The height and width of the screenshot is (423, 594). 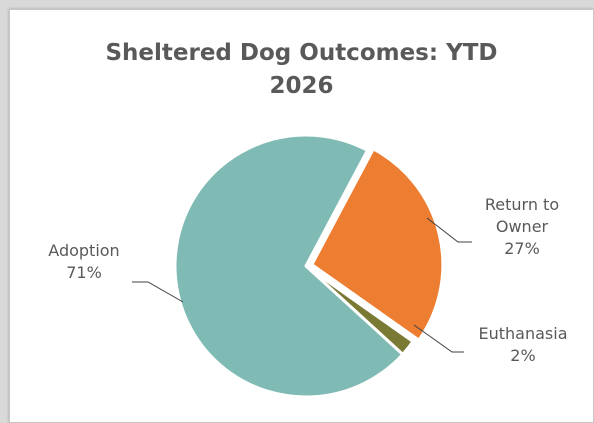 I want to click on data-label-return-to-owner: Return to Owner 27%, so click(x=522, y=226).